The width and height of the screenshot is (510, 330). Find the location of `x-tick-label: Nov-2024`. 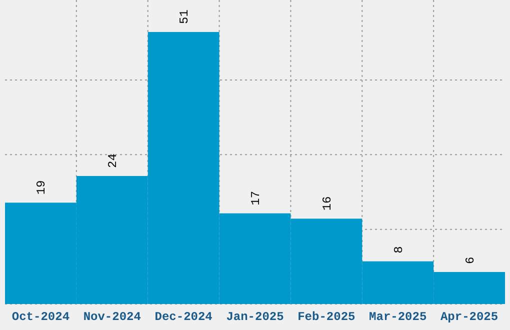

x-tick-label: Nov-2024 is located at coordinates (112, 317).